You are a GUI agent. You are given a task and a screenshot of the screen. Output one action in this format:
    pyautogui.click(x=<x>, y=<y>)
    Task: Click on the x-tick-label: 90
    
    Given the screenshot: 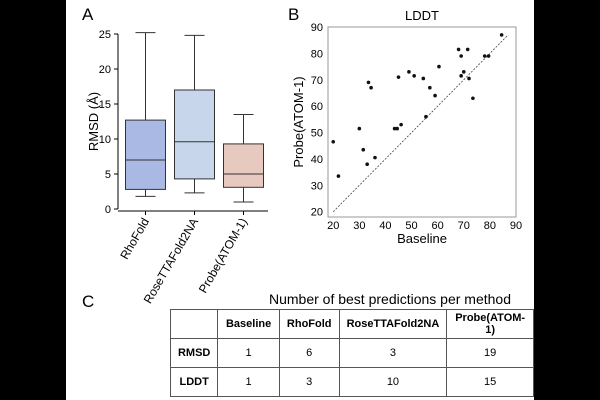 What is the action you would take?
    pyautogui.click(x=516, y=226)
    